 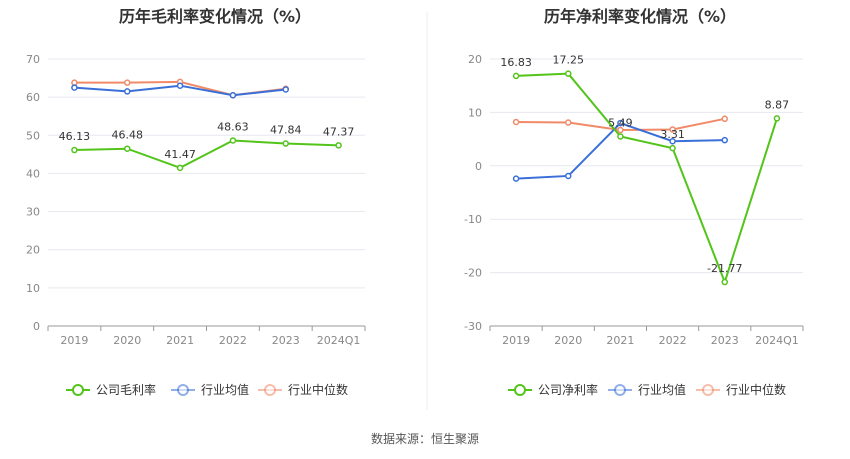 I want to click on data-label: 46.48, so click(x=128, y=135).